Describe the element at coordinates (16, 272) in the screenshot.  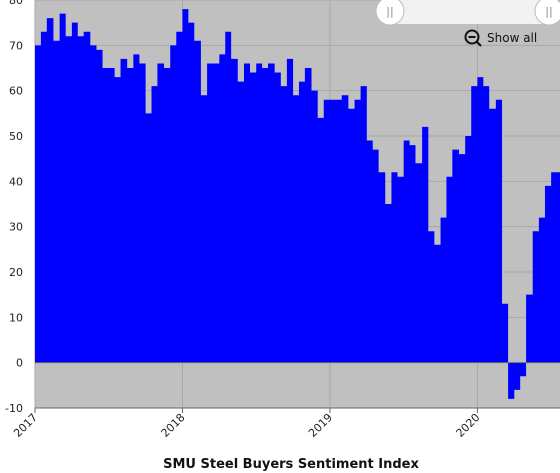
I see `y-tick-label: 20` at that location.